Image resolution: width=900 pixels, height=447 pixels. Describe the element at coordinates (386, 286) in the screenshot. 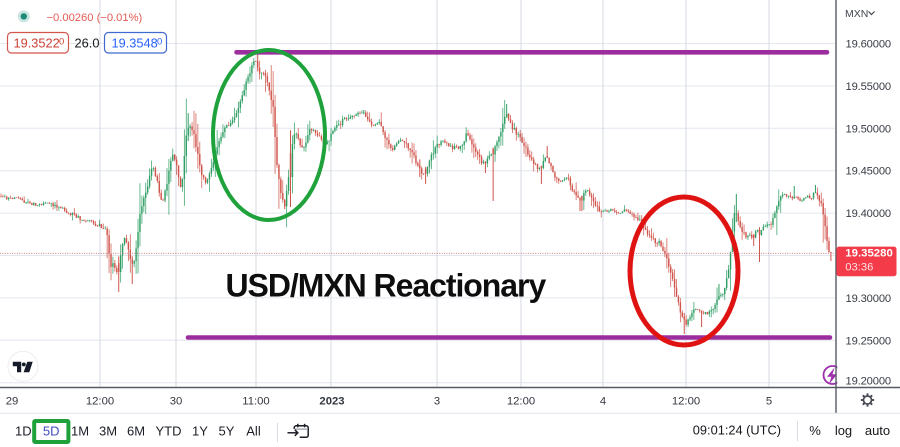

I see `svg-text: USD/MXN Reactionary` at that location.